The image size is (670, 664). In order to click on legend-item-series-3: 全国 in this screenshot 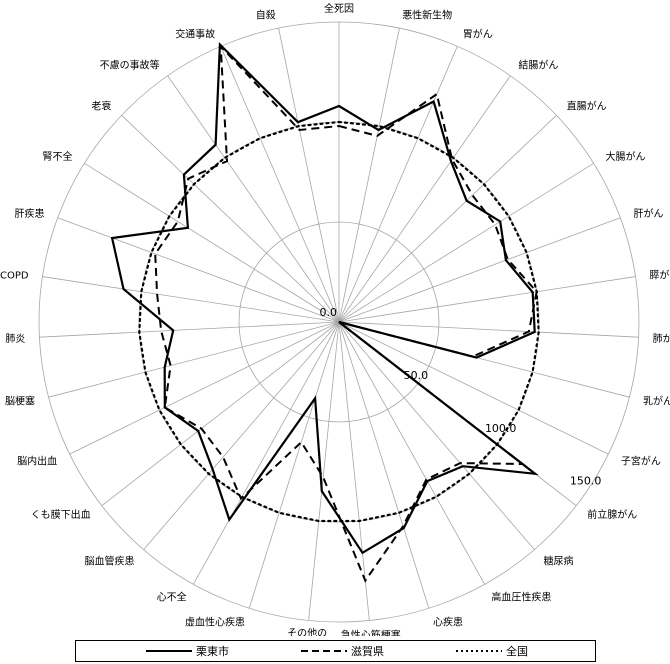, I will do `click(492, 651)`.